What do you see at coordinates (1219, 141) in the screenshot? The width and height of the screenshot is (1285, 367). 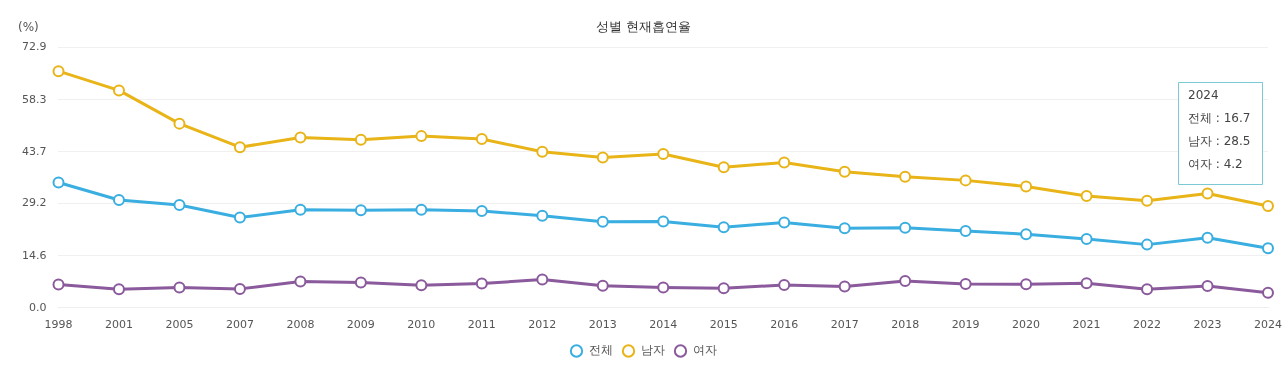 I see `annotation: 남자 : 28.5` at bounding box center [1219, 141].